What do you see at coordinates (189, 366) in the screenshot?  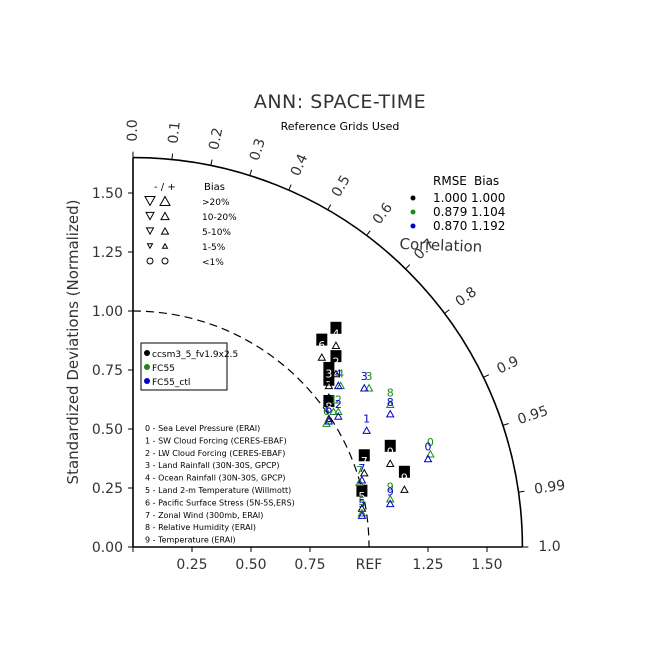 I see `case-legend: ccsm3_5_fv1.9x2.5 FC55 FC55_ctl` at bounding box center [189, 366].